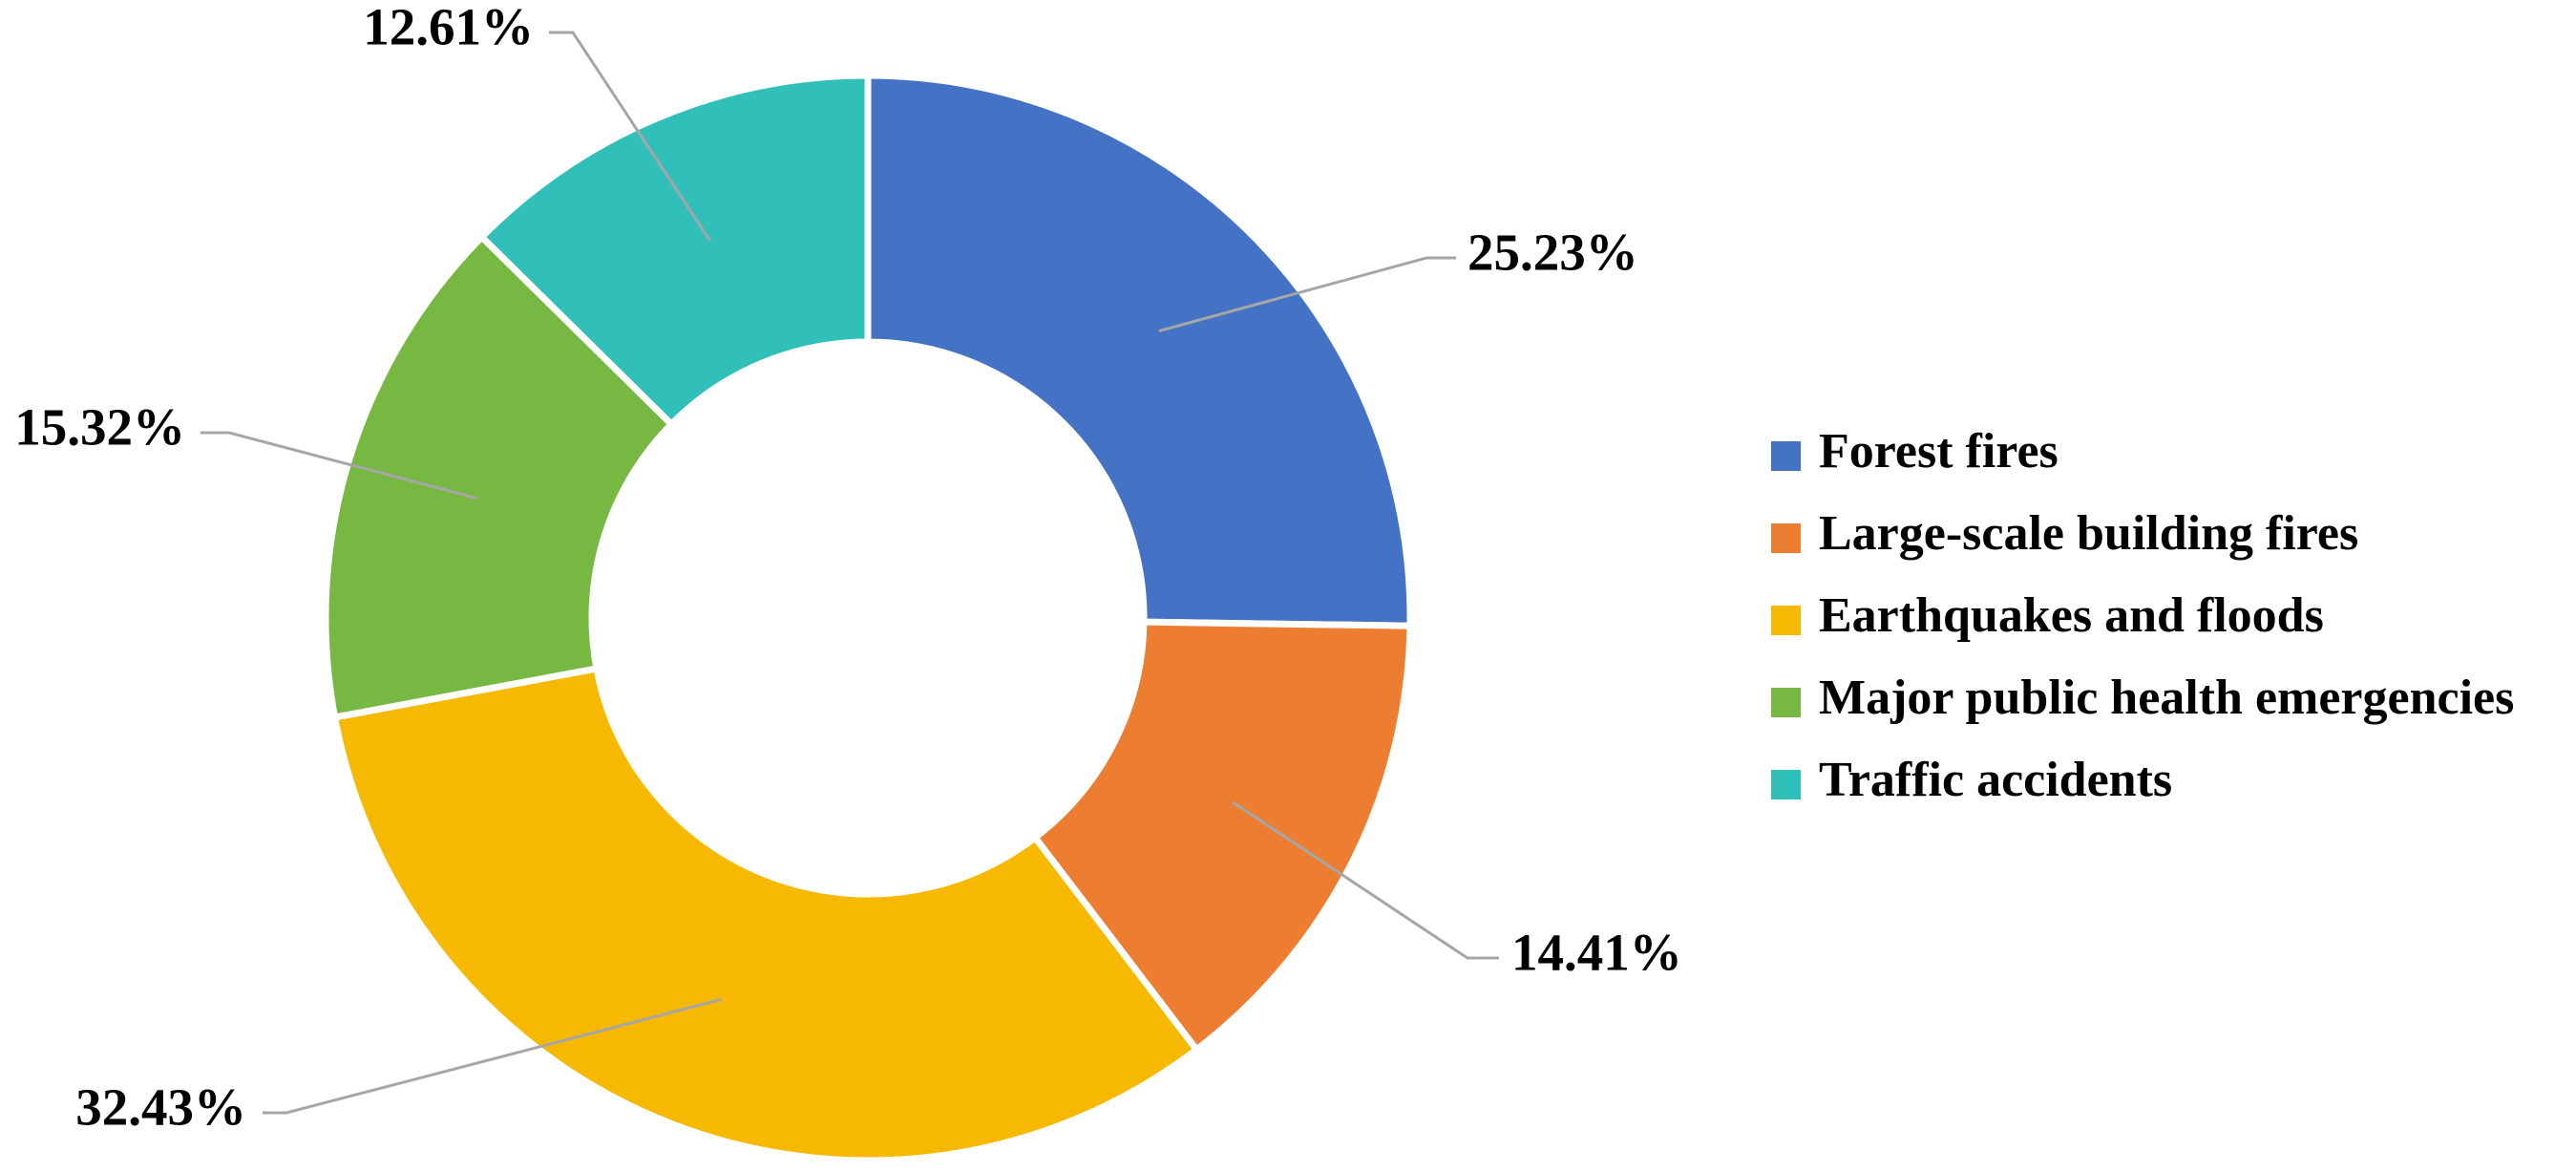 This screenshot has width=2576, height=1172. What do you see at coordinates (1995, 780) in the screenshot?
I see `legend-label: Traffic accidents` at bounding box center [1995, 780].